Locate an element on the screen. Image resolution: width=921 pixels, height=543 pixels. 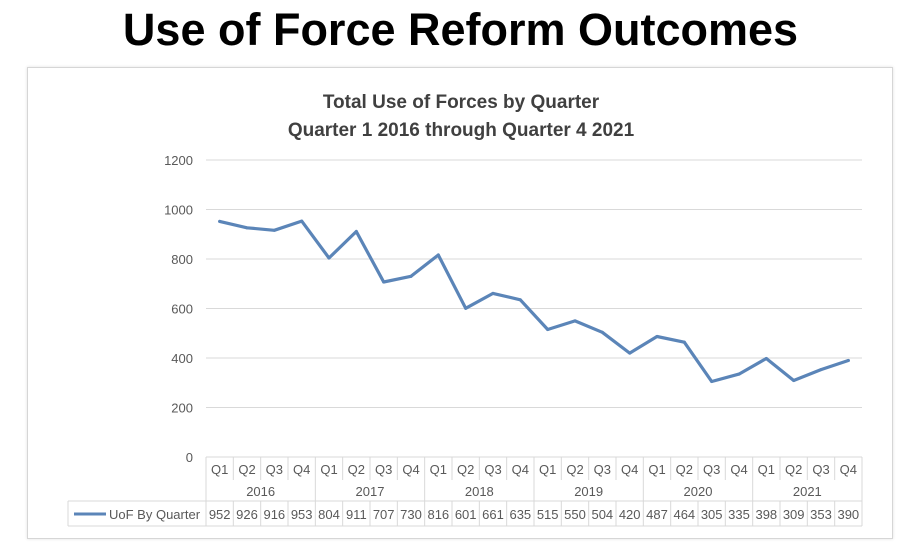
chart-title: Total Use of Forces by Quarter is located at coordinates (461, 102).